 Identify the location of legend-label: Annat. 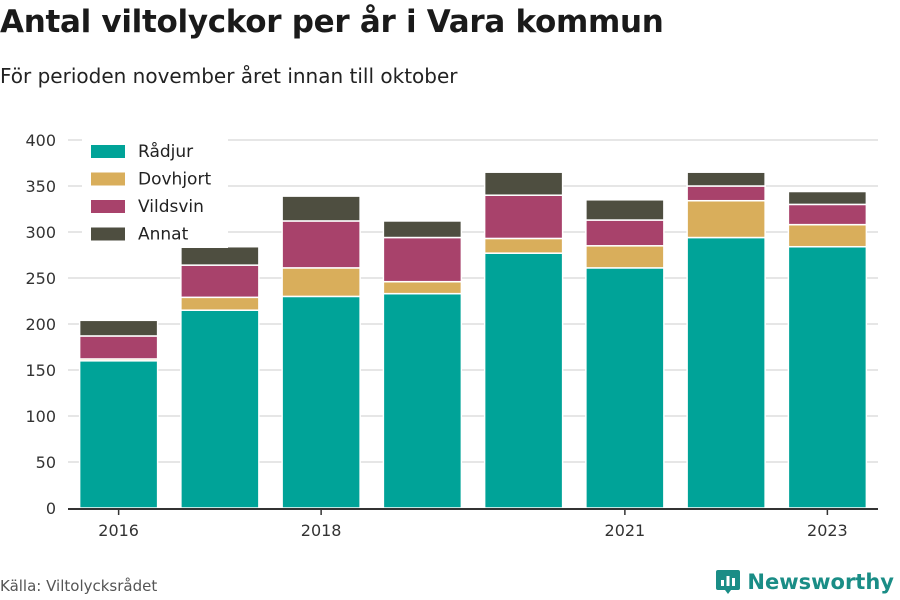
(163, 235).